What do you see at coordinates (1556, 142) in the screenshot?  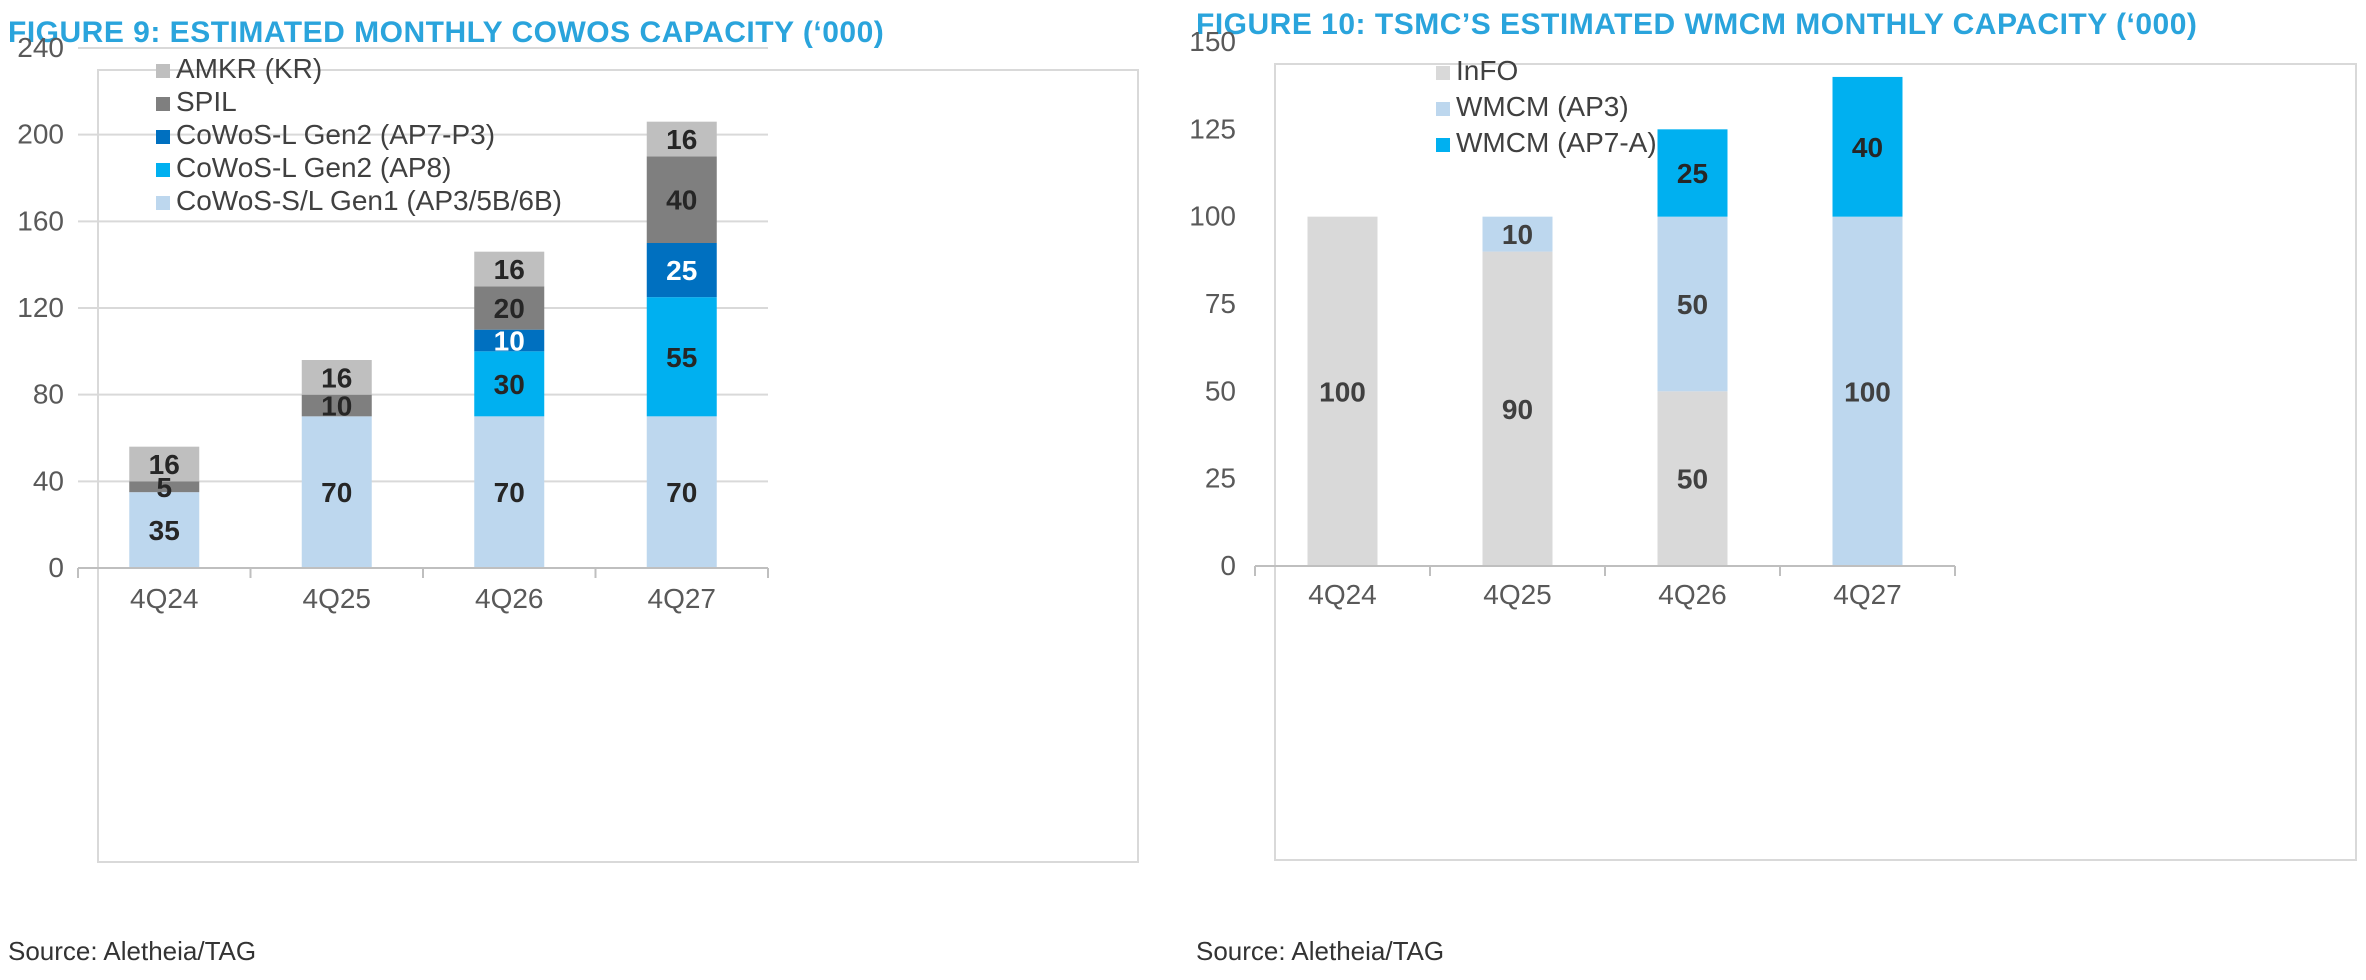 I see `legend-label: WMCM (AP7-A)` at bounding box center [1556, 142].